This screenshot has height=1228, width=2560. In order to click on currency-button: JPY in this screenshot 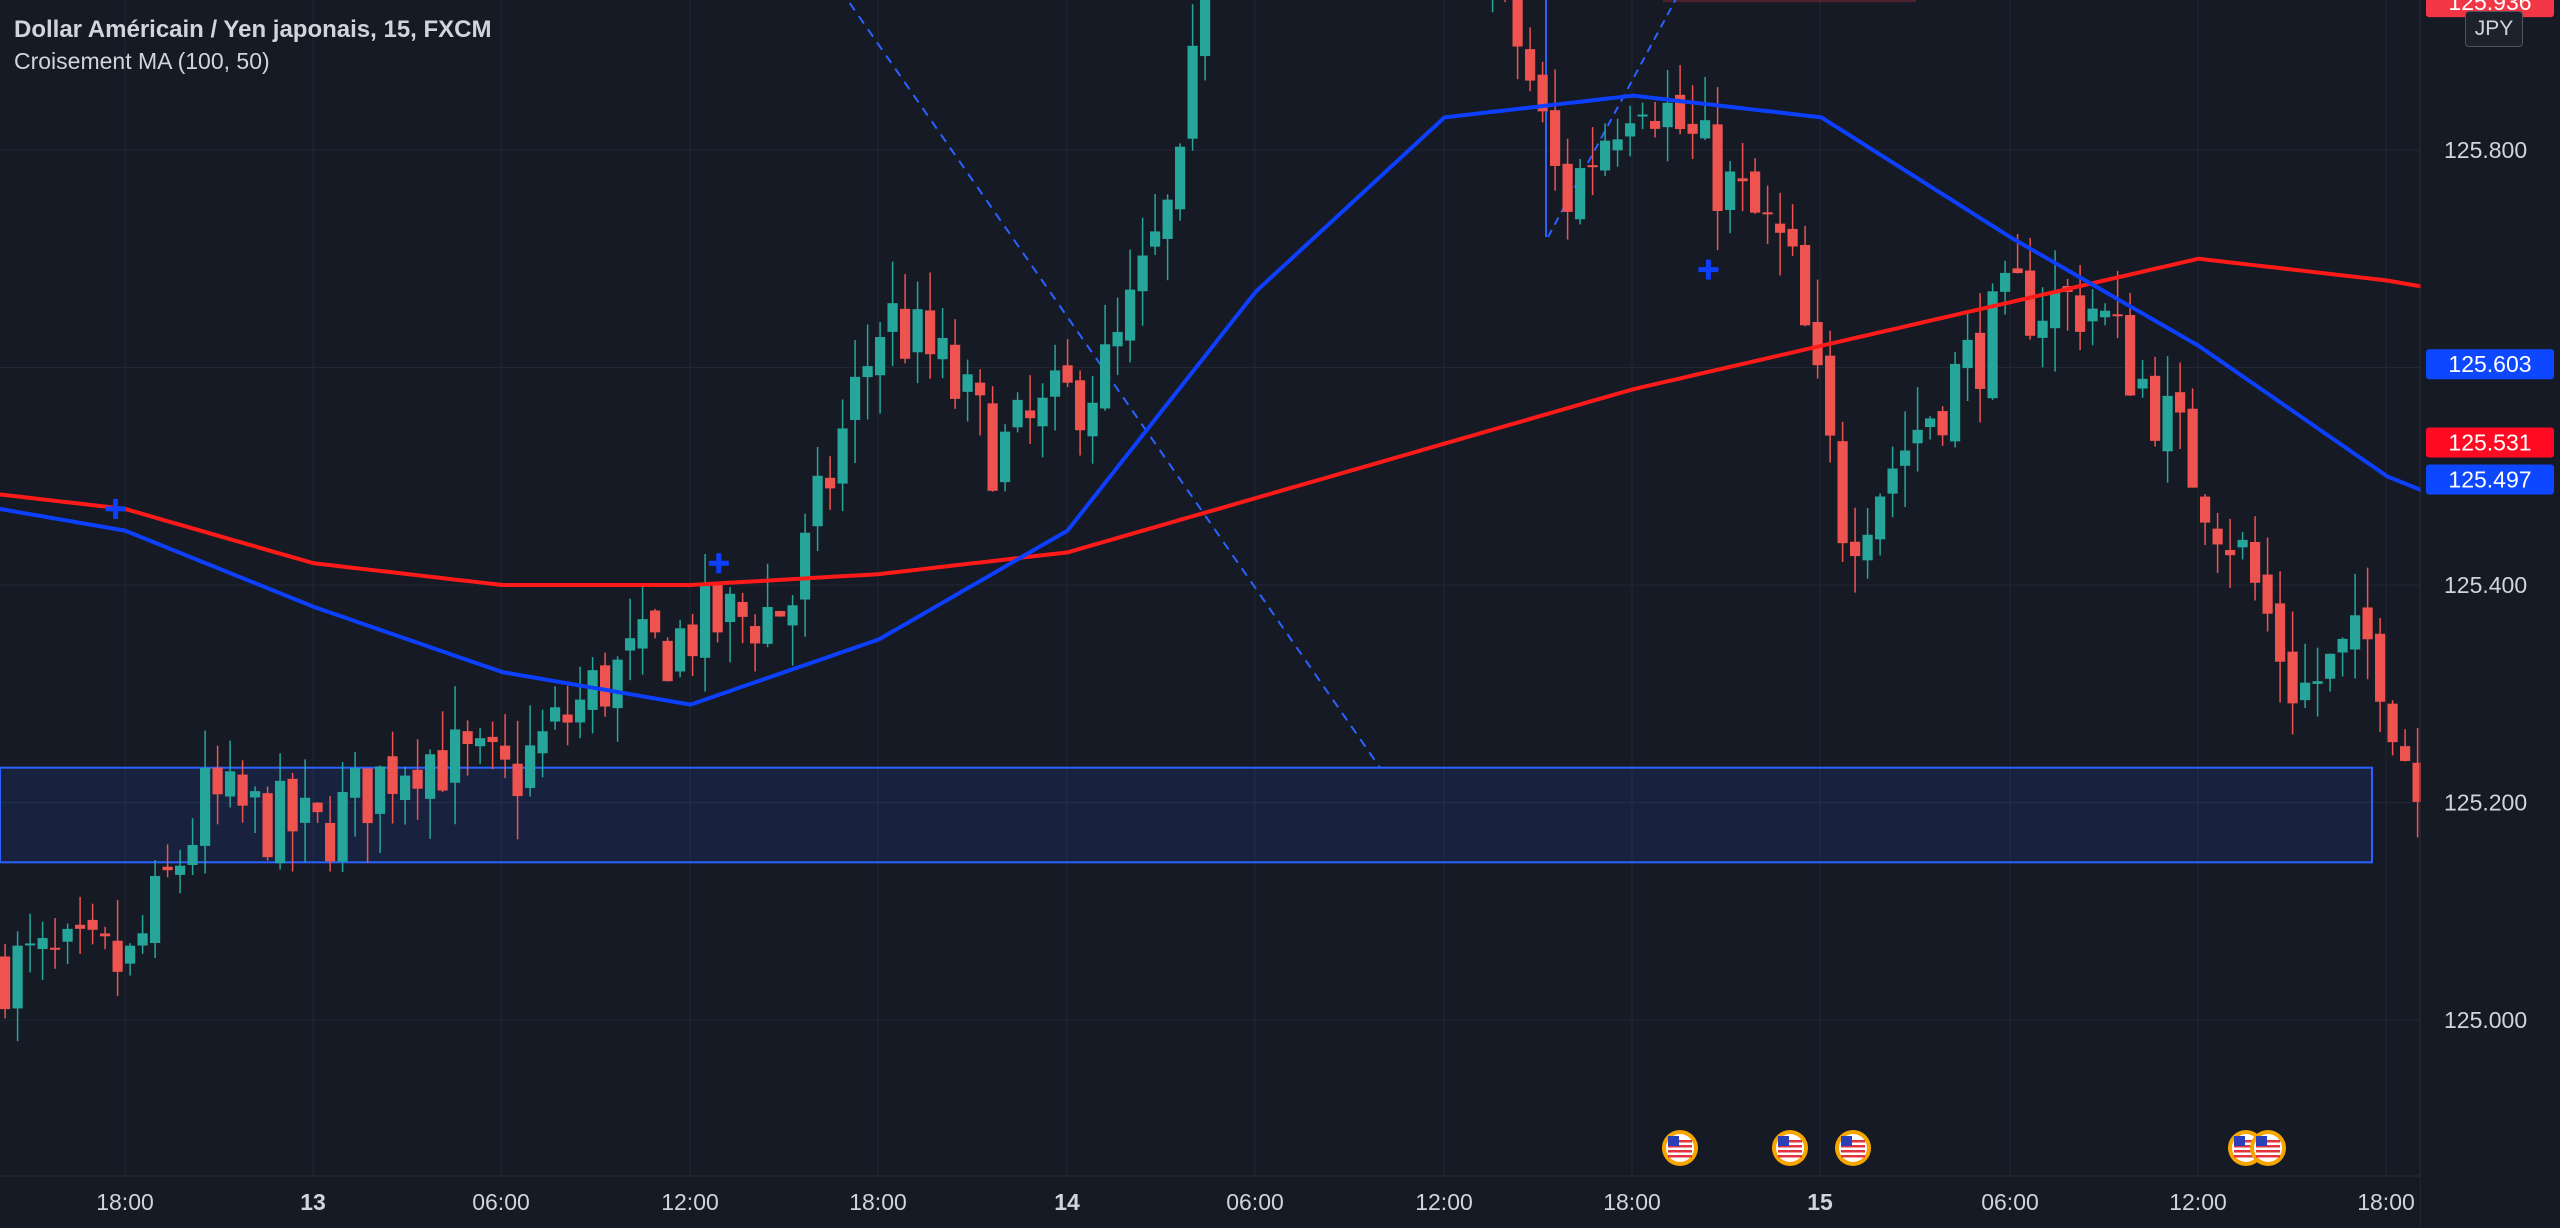, I will do `click(2494, 29)`.